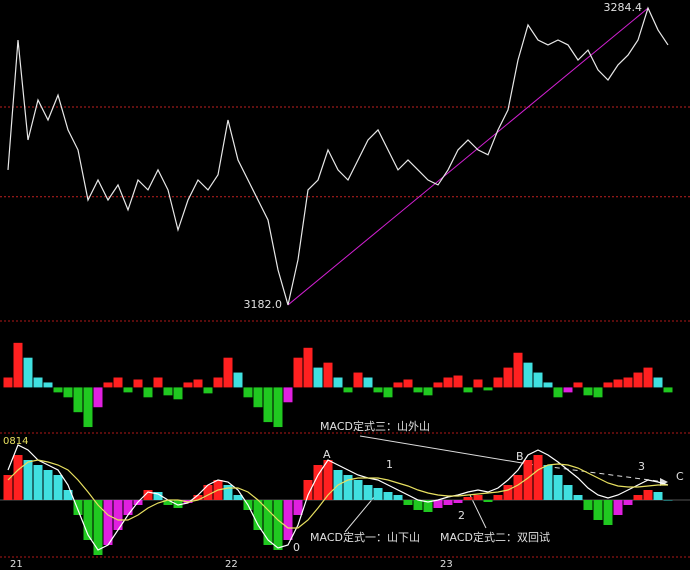 The width and height of the screenshot is (690, 570). What do you see at coordinates (680, 476) in the screenshot?
I see `annotation: C` at bounding box center [680, 476].